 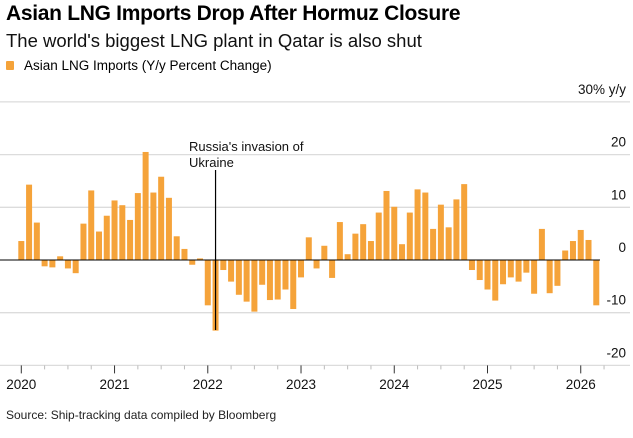 I want to click on y-tick-label: 20, so click(x=618, y=142).